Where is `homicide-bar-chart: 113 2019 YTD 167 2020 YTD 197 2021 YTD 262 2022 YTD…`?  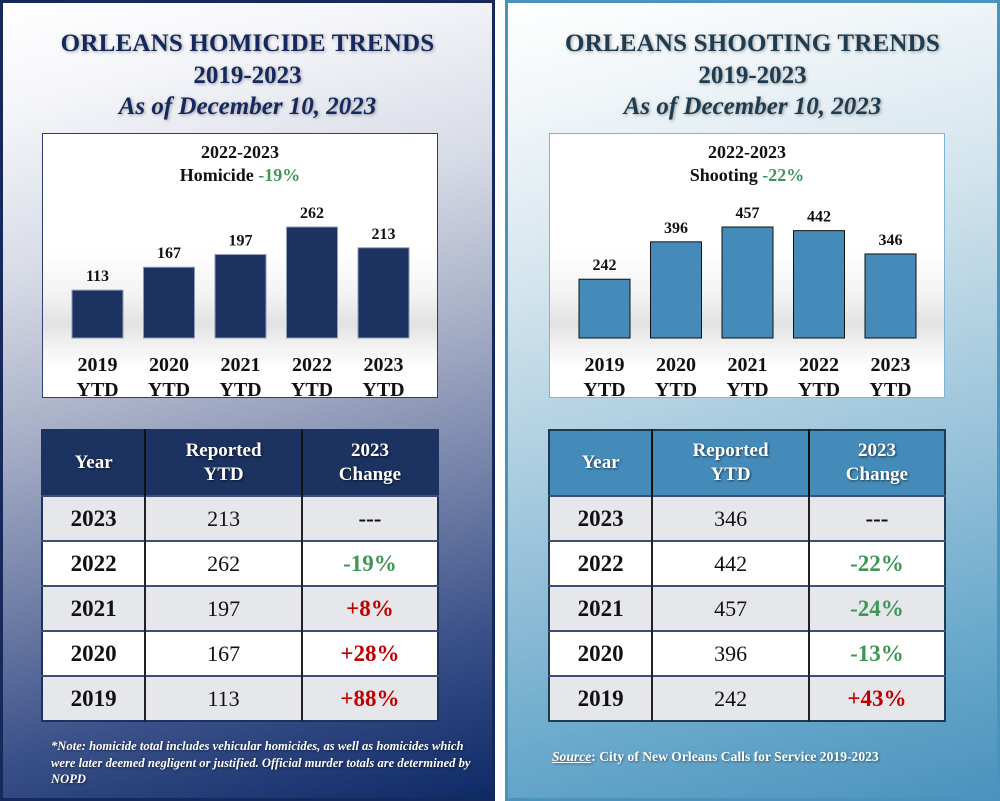 homicide-bar-chart: 113 2019 YTD 167 2020 YTD 197 2021 YTD 262 2022 YTD… is located at coordinates (240, 301).